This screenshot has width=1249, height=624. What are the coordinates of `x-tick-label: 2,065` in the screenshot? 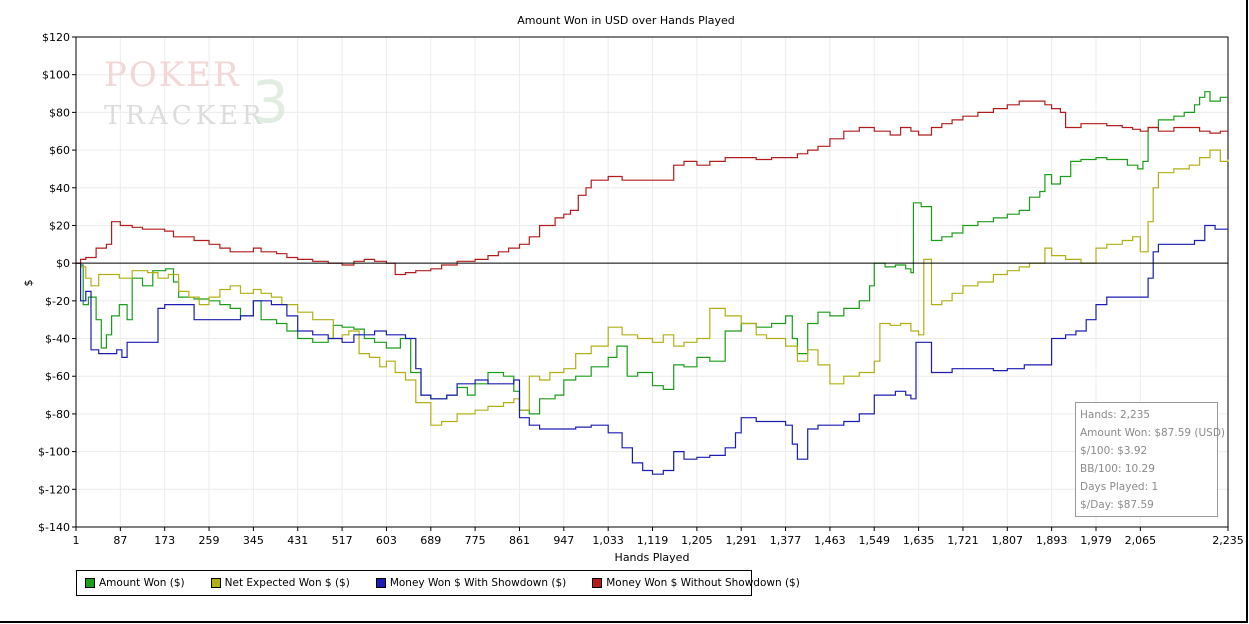 It's located at (1141, 540).